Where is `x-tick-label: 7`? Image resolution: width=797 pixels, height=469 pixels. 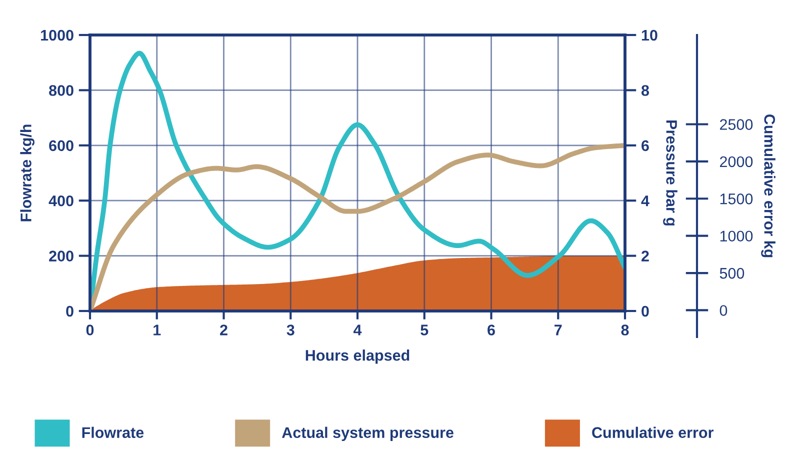 x-tick-label: 7 is located at coordinates (558, 330).